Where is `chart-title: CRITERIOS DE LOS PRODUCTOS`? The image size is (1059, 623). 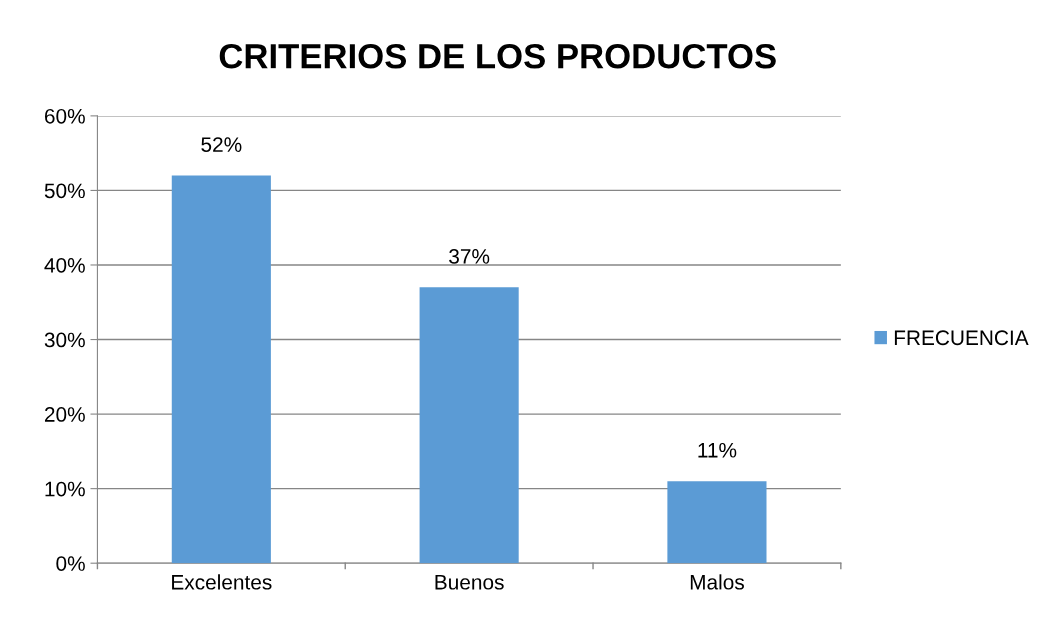 chart-title: CRITERIOS DE LOS PRODUCTOS is located at coordinates (497, 56).